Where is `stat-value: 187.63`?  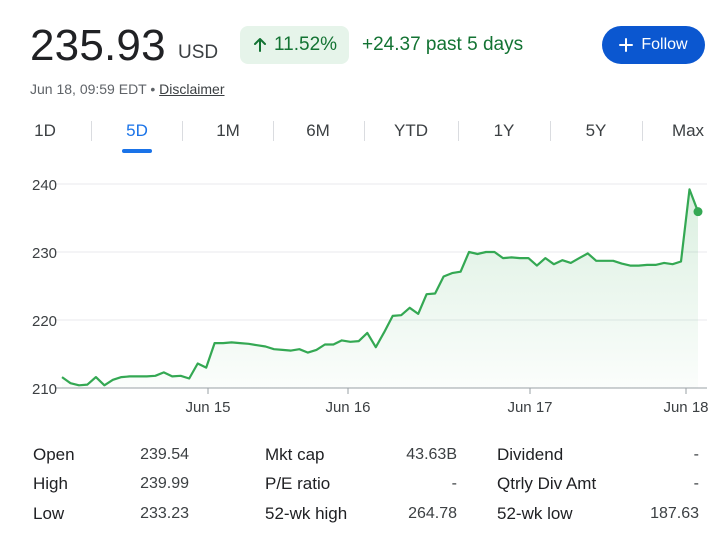
stat-value: 187.63 is located at coordinates (674, 513).